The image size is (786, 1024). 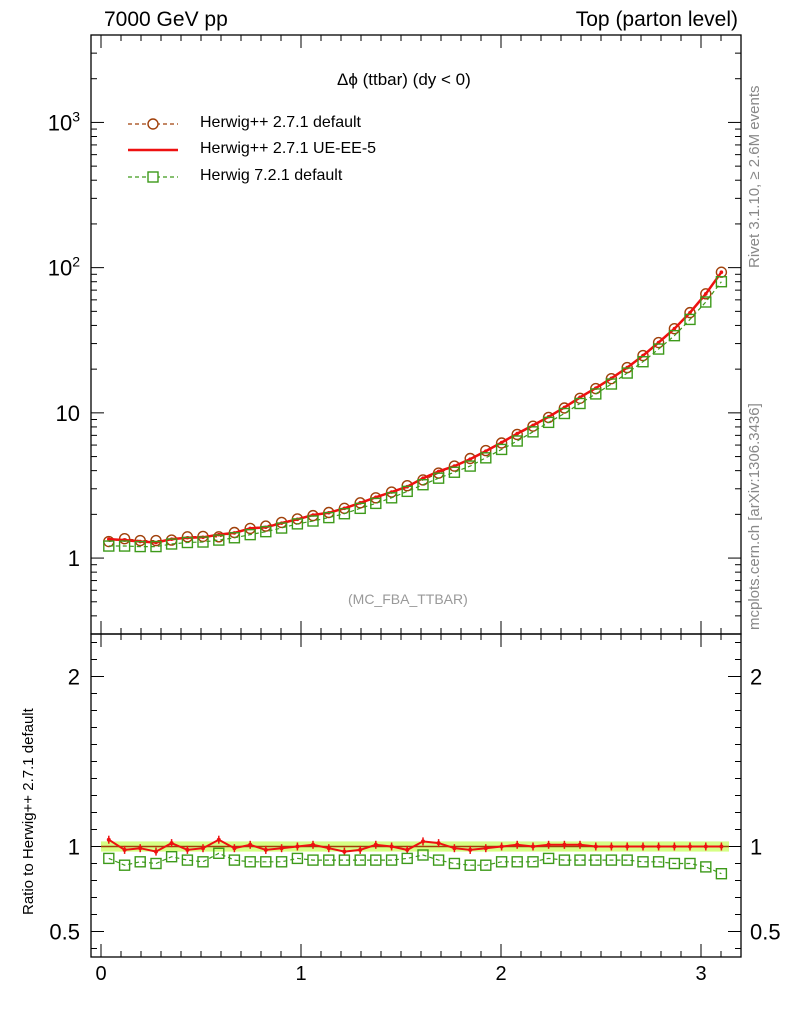 What do you see at coordinates (300, 974) in the screenshot?
I see `x-tick-label: 1` at bounding box center [300, 974].